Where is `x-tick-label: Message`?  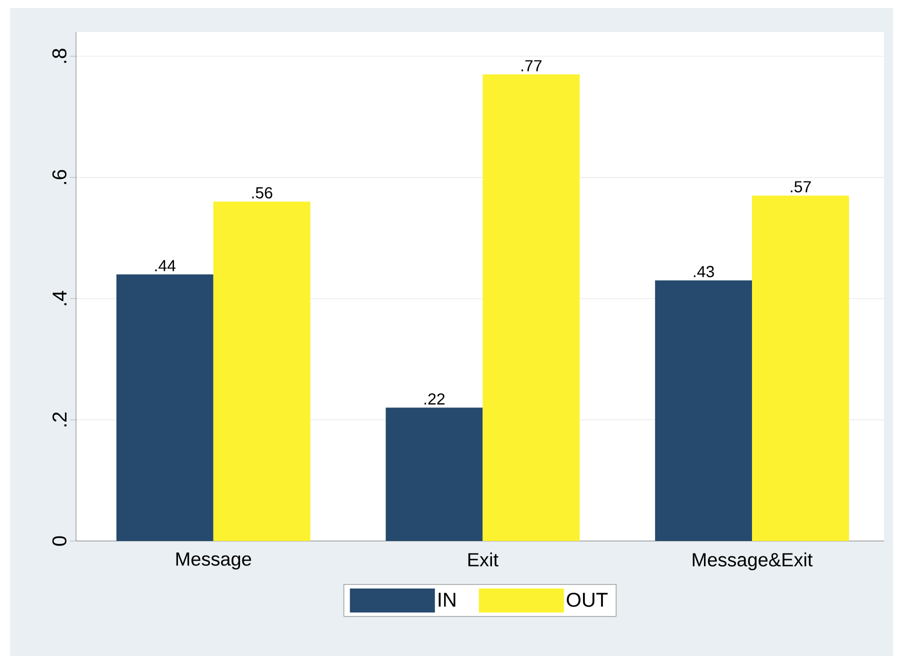 x-tick-label: Message is located at coordinates (214, 561).